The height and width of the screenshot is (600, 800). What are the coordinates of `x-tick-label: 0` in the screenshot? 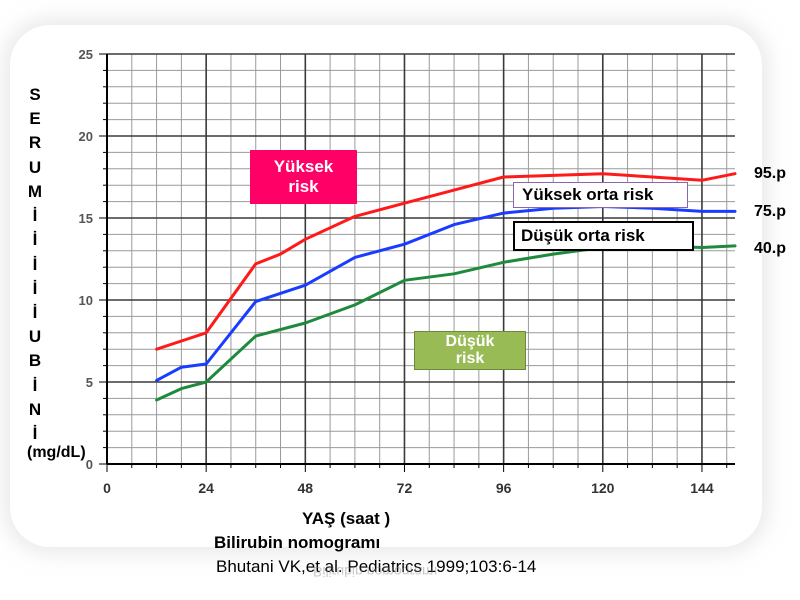 It's located at (107, 488).